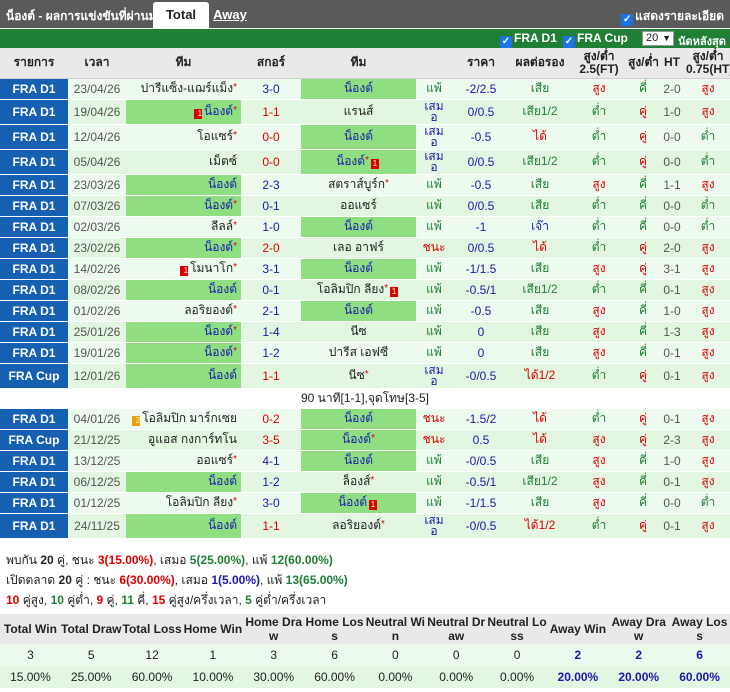 This screenshot has height=692, width=730. I want to click on home-team: 2 โอลิมปิก มาร์กเซย, so click(183, 419).